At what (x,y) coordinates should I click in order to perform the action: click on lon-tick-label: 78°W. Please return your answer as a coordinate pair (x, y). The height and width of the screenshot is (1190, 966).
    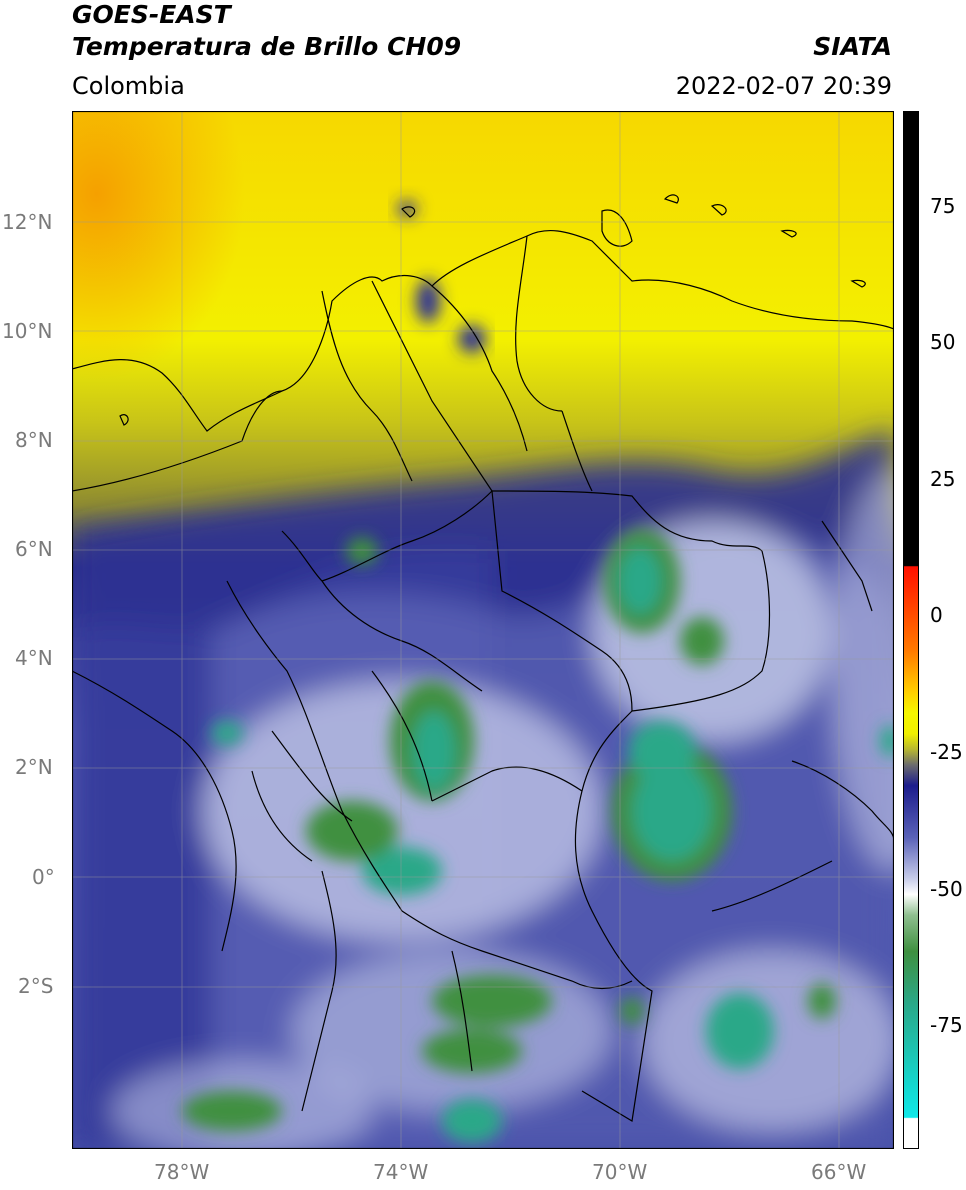
    Looking at the image, I should click on (182, 1172).